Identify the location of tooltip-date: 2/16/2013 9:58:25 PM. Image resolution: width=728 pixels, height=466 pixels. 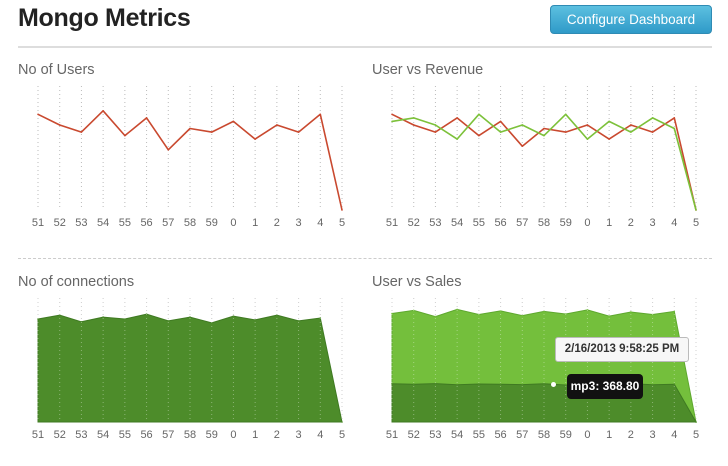
(622, 349).